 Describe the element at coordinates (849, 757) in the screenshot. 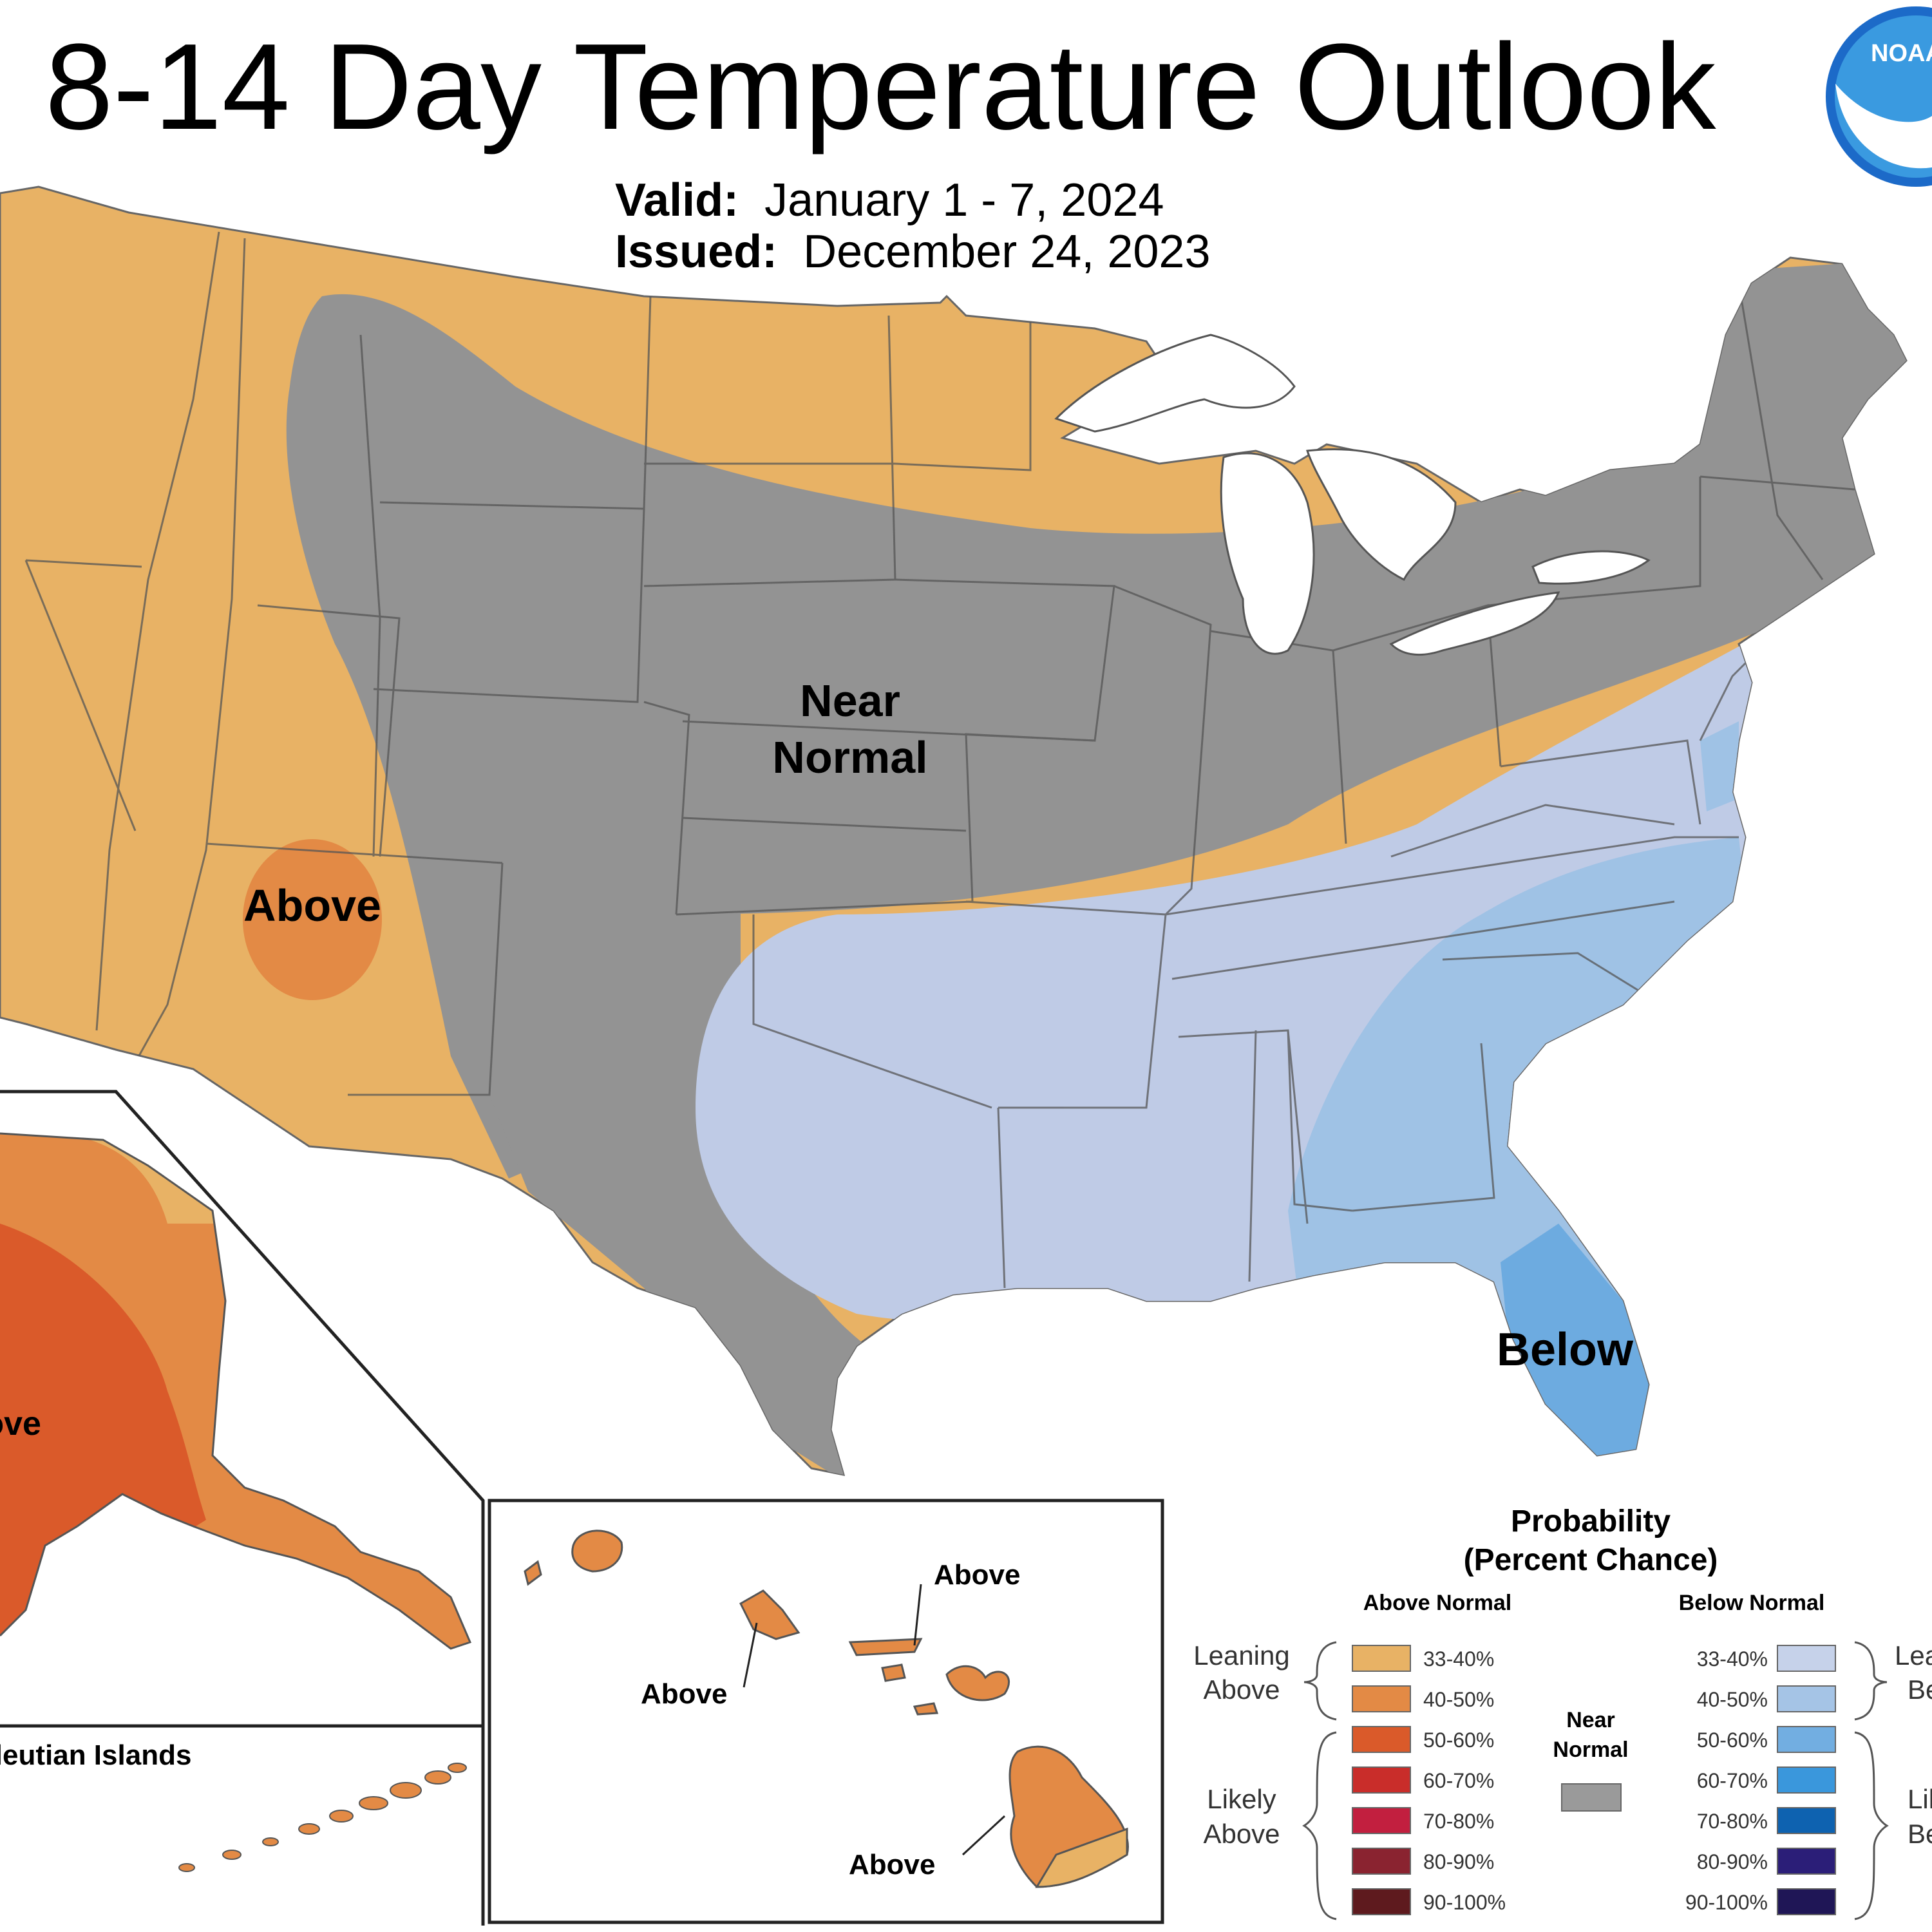

I see `label-near-normal-line2: Normal` at that location.